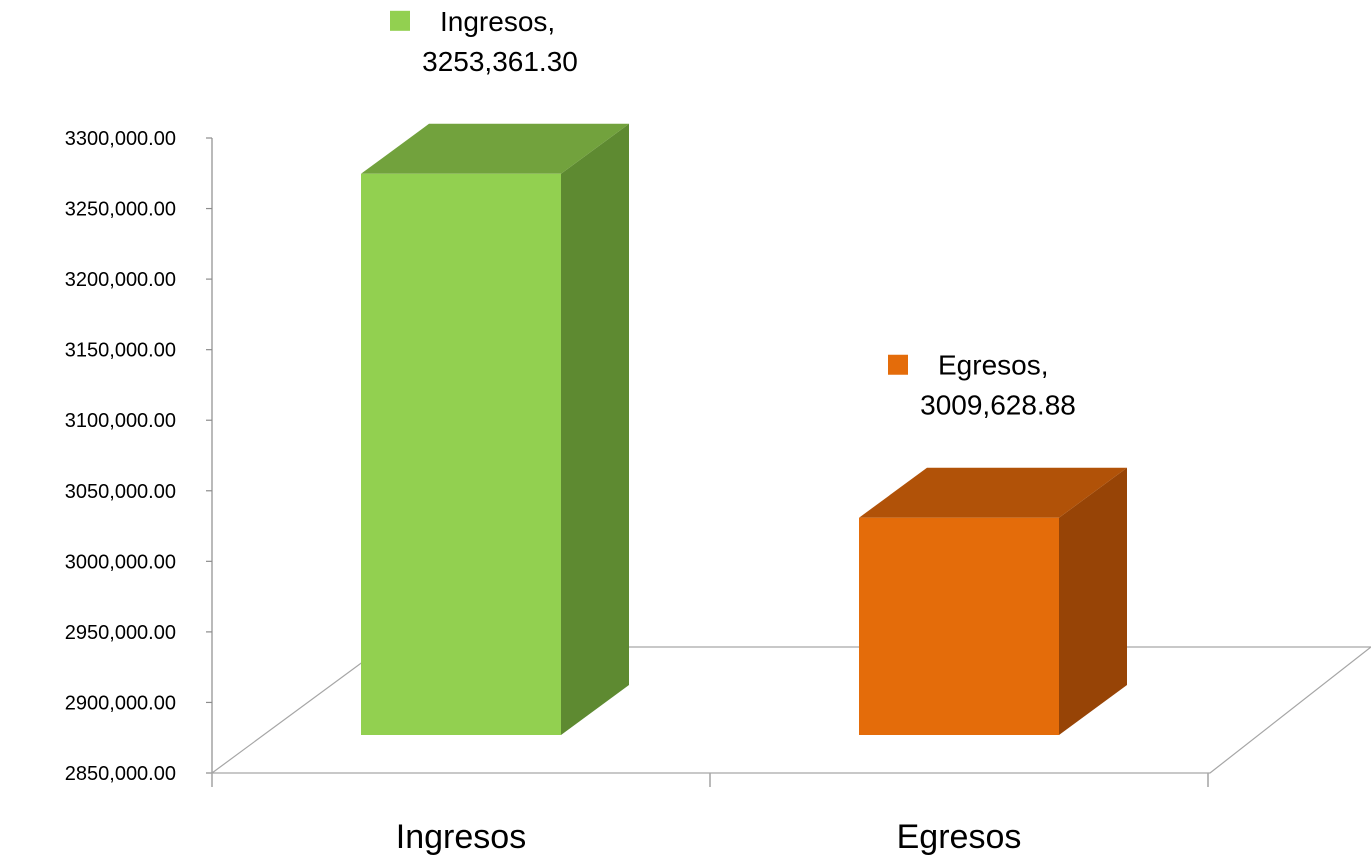 The width and height of the screenshot is (1371, 859). Describe the element at coordinates (959, 837) in the screenshot. I see `x-category-label: Egresos` at that location.